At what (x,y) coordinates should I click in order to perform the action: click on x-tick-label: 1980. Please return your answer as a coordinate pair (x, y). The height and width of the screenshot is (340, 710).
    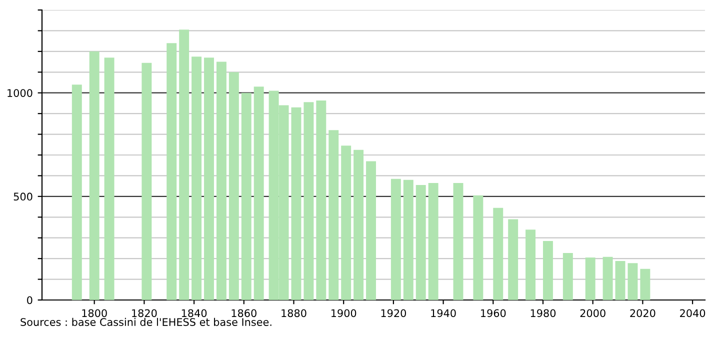
    Looking at the image, I should click on (543, 313).